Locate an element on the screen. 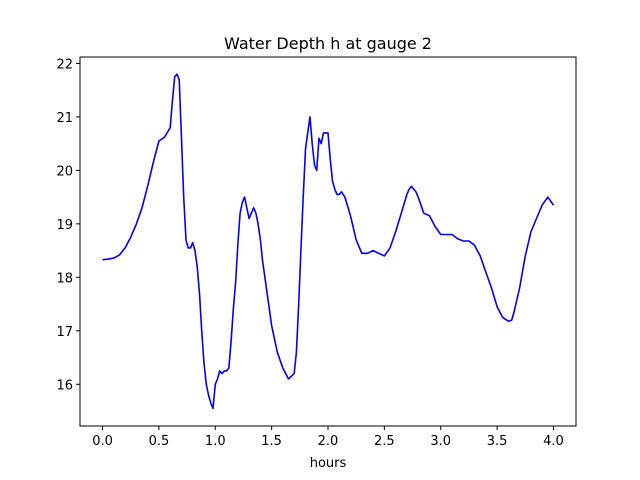  x-axis-label: hours is located at coordinates (328, 463).